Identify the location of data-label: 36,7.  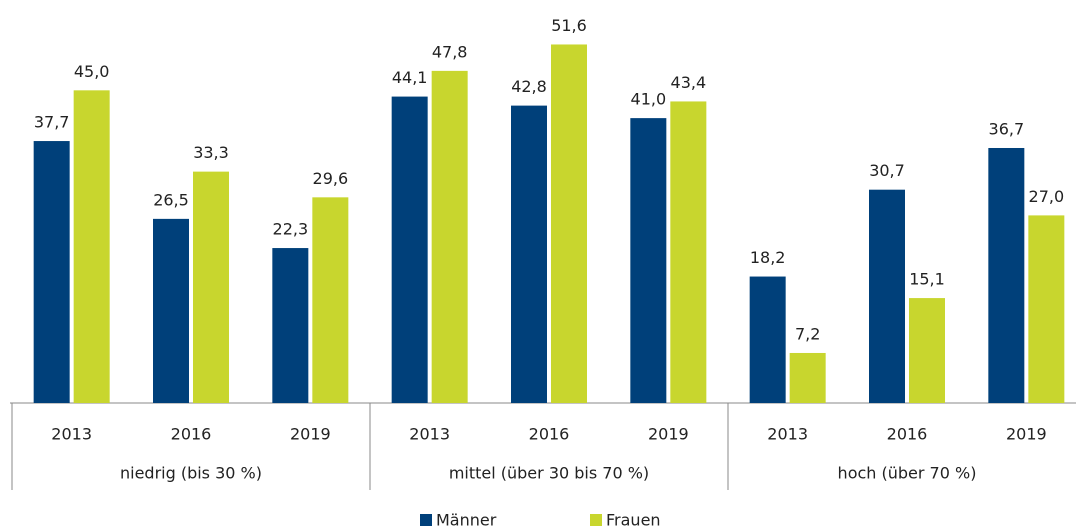
(1007, 128).